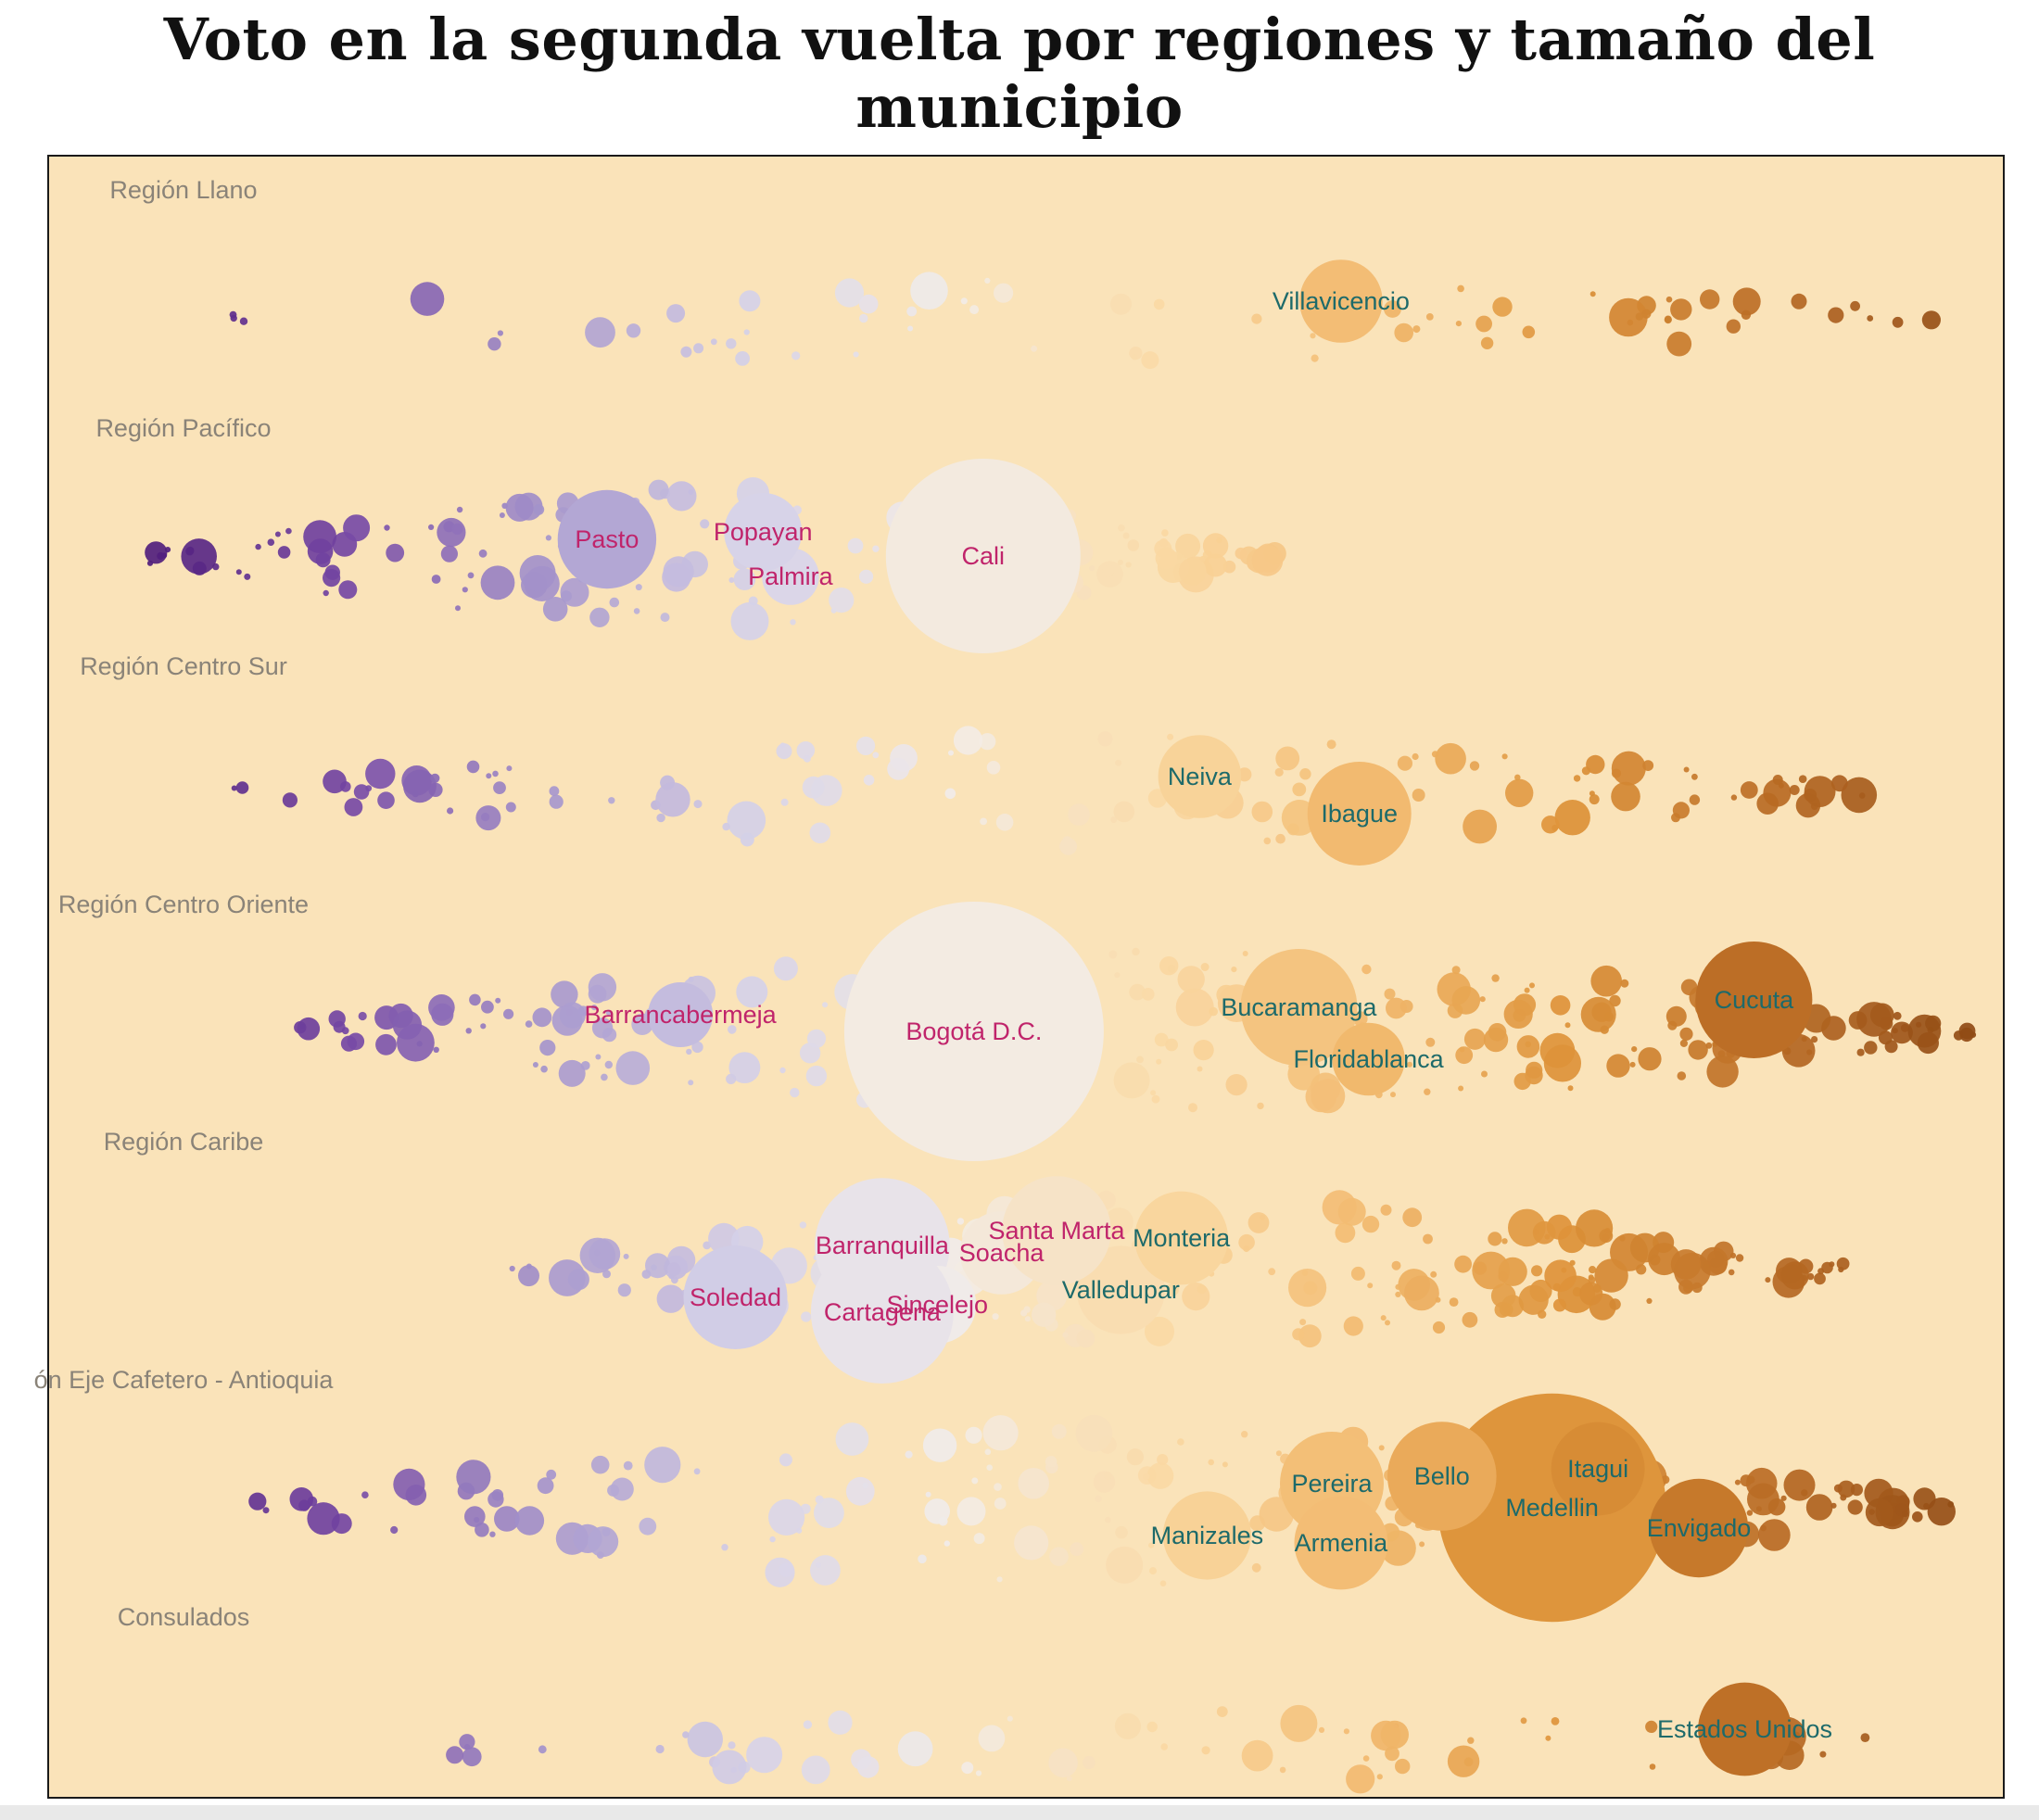  I want to click on city-label: Barrancabermeja, so click(681, 1015).